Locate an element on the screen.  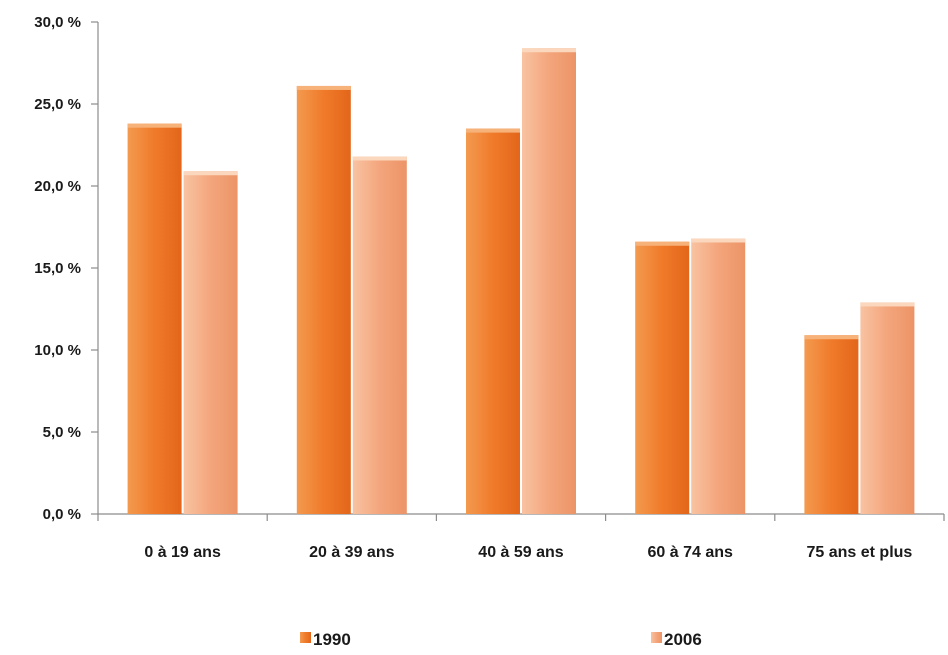
legend-swatch-2006 is located at coordinates (656, 637).